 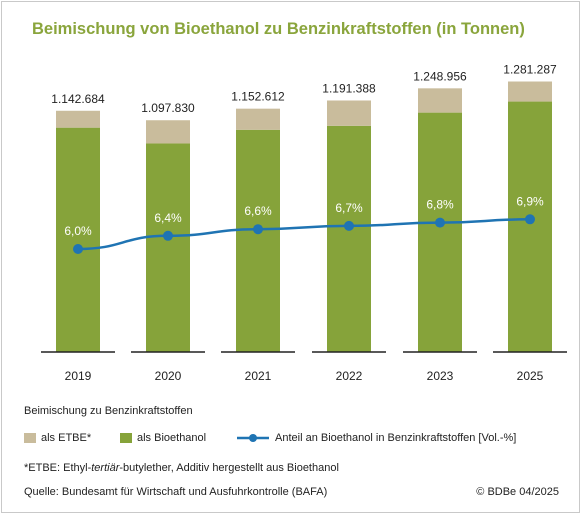 What do you see at coordinates (530, 376) in the screenshot?
I see `x-tick-label-2025: 2025` at bounding box center [530, 376].